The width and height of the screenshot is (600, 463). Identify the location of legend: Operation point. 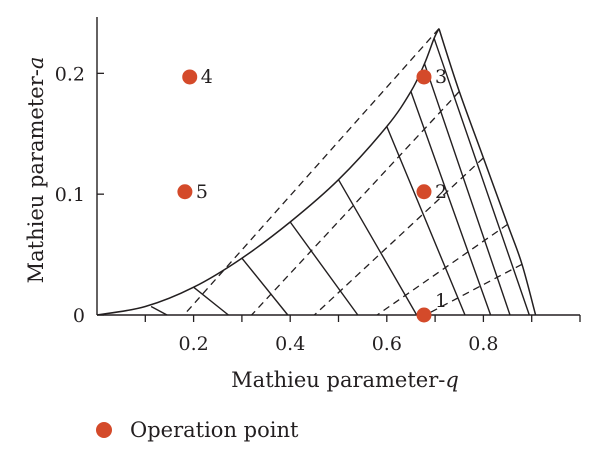
(197, 430).